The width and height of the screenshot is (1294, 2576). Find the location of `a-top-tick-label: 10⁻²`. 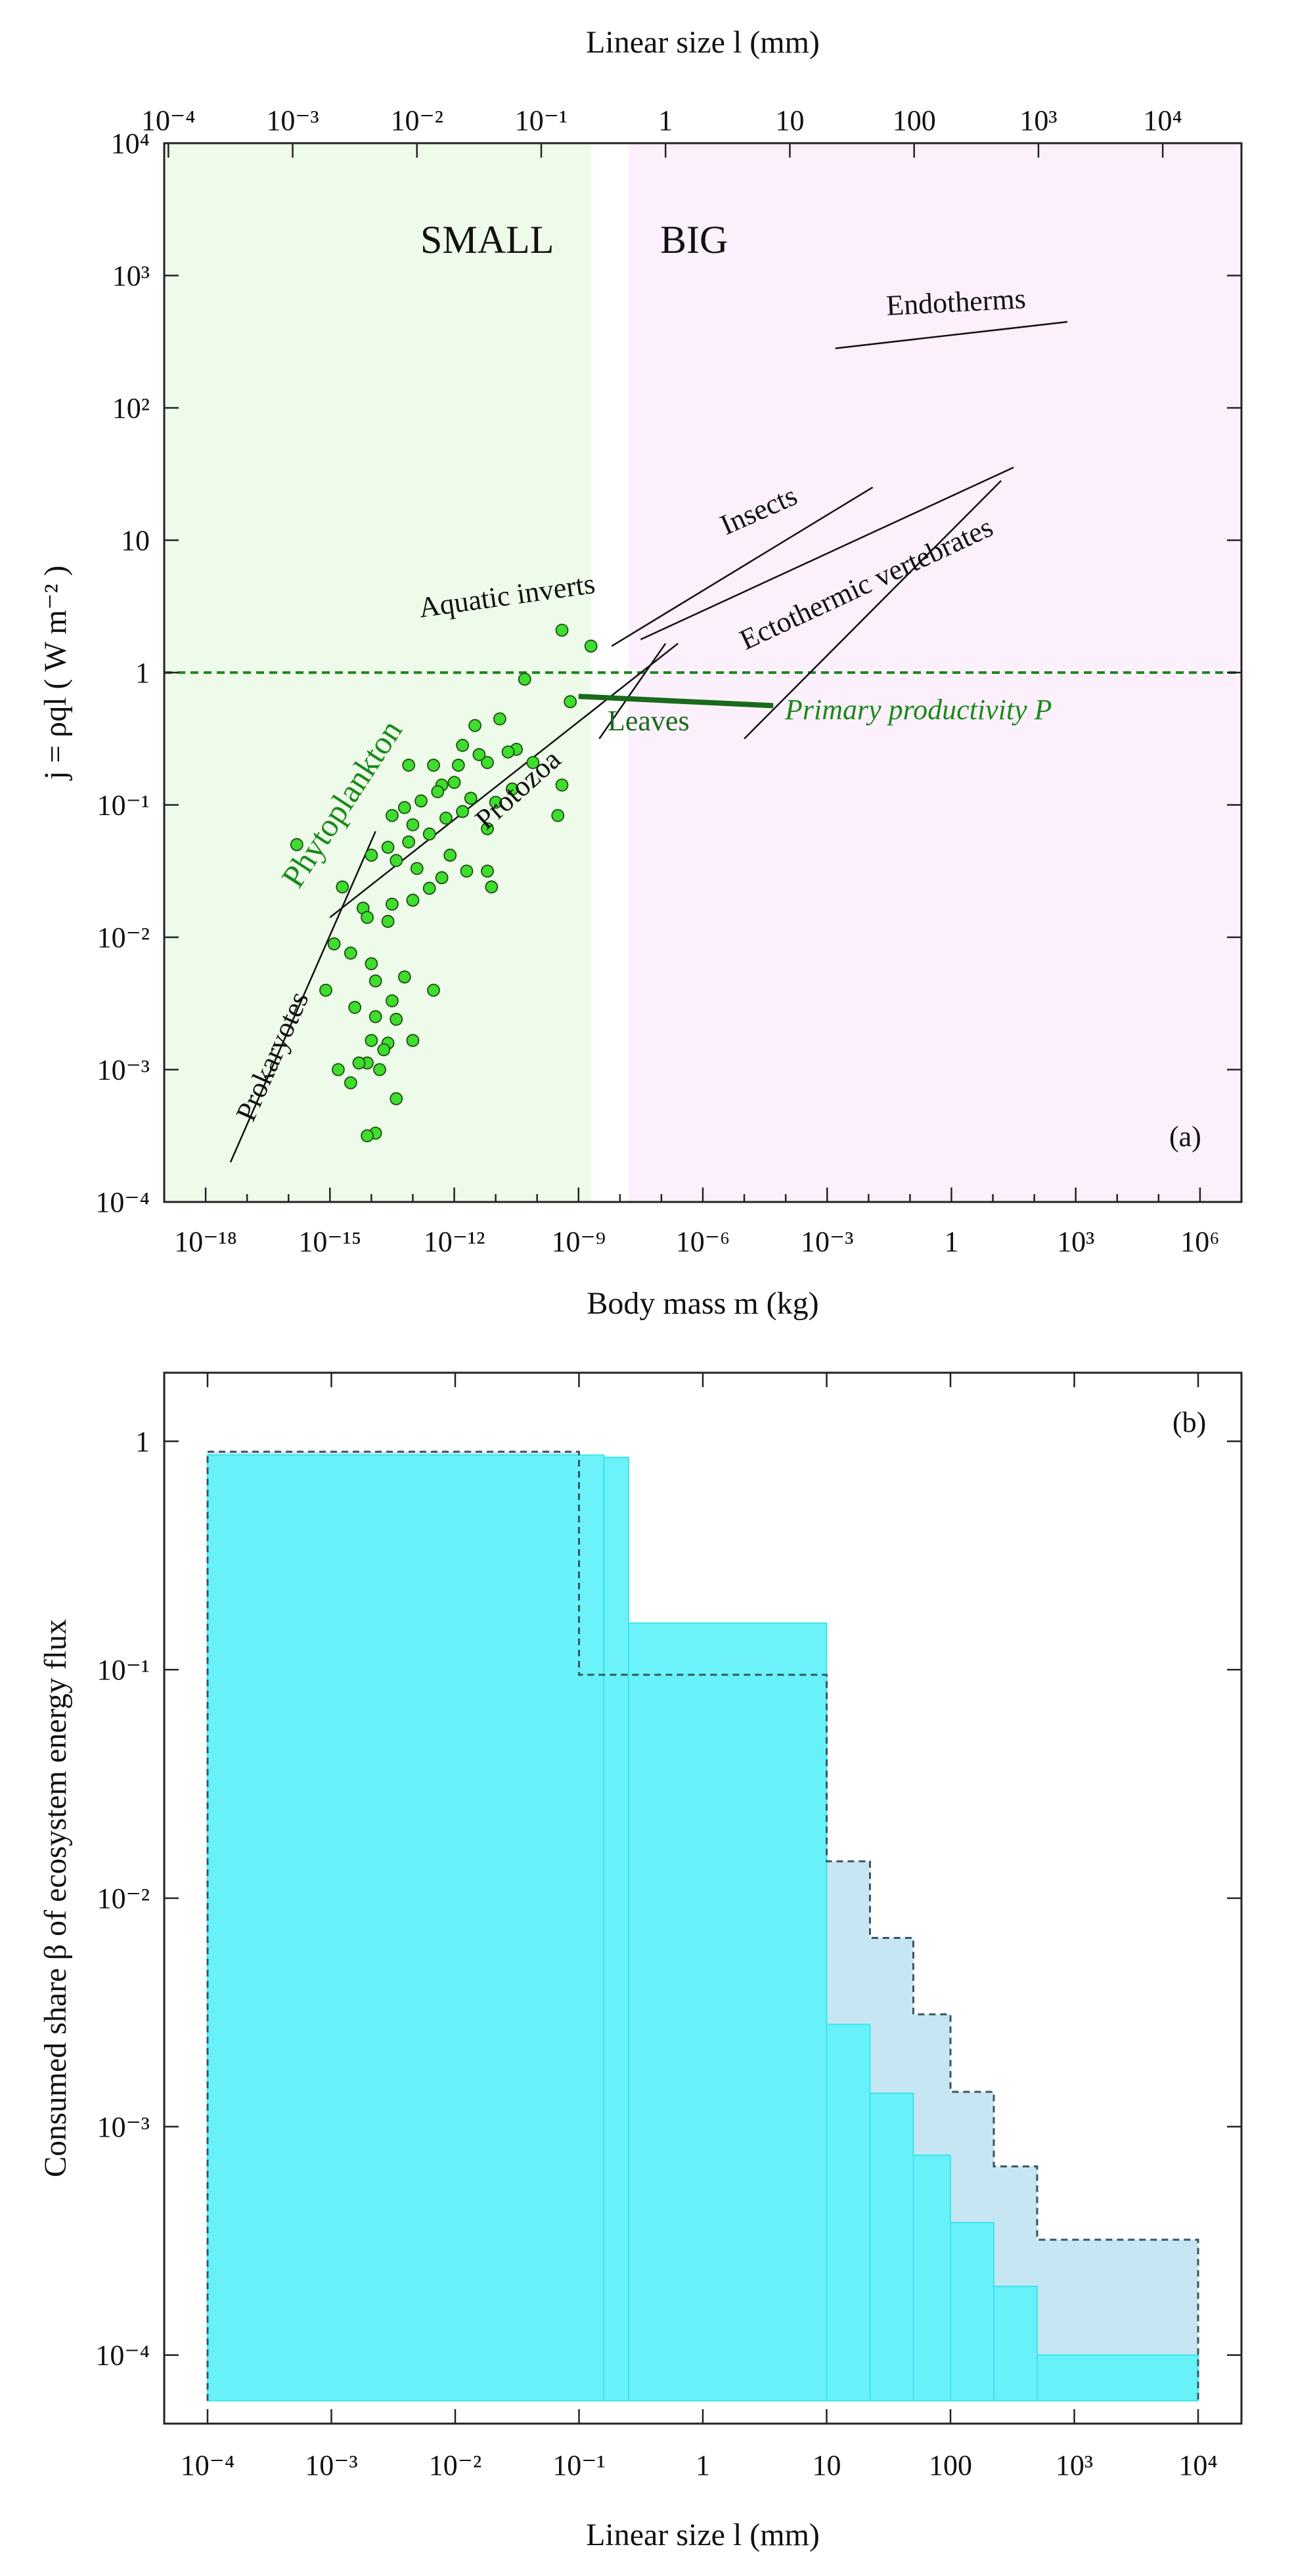

a-top-tick-label: 10⁻² is located at coordinates (417, 120).